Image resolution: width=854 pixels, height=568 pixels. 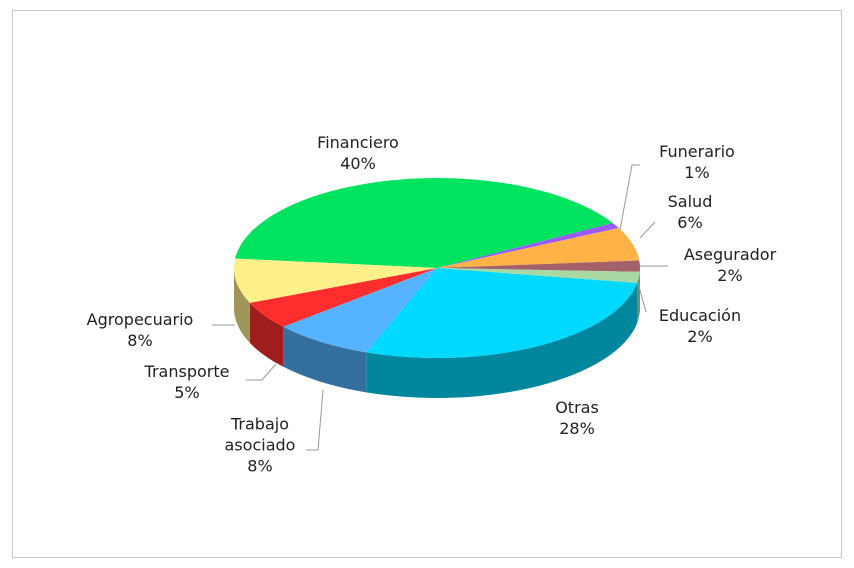 What do you see at coordinates (697, 151) in the screenshot?
I see `slice-name: Funerario` at bounding box center [697, 151].